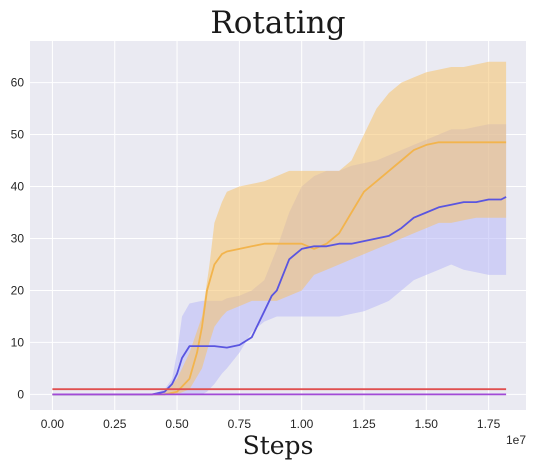  I want to click on y-tick-label: 30, so click(18, 238).